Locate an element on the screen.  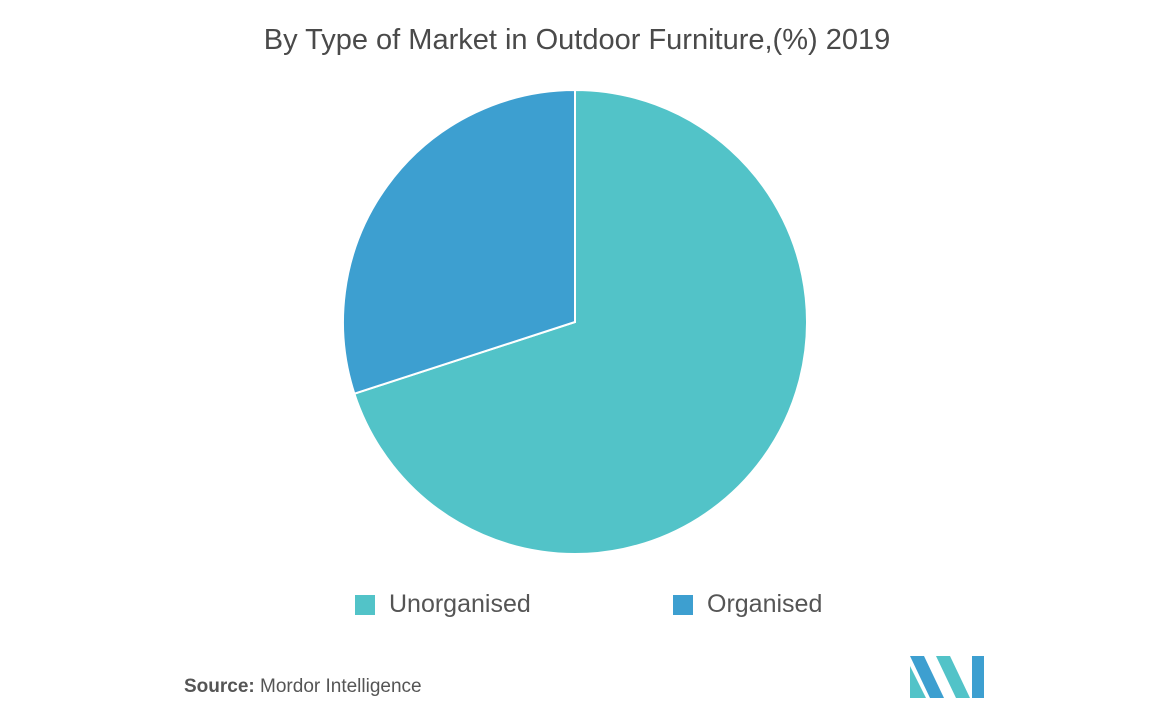
legend-swatch-organised is located at coordinates (683, 604).